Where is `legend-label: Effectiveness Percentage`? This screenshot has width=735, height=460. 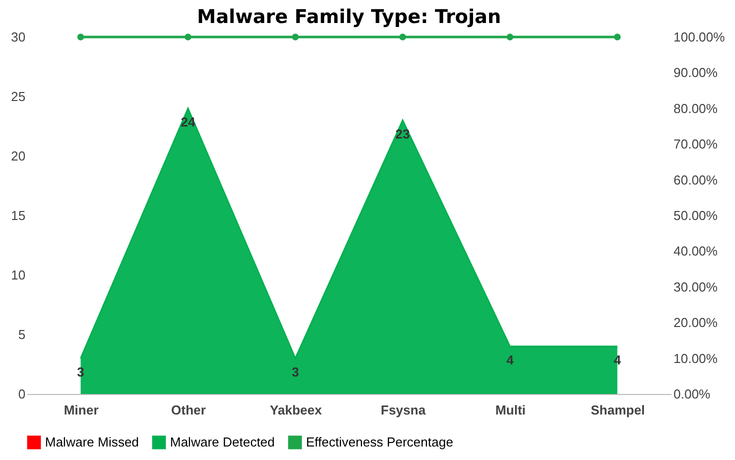 legend-label: Effectiveness Percentage is located at coordinates (380, 442).